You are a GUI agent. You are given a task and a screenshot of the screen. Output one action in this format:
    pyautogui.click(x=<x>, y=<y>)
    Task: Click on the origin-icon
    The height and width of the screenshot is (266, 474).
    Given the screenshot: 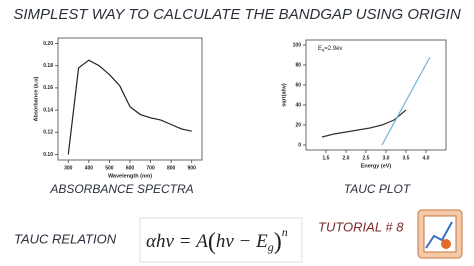 What is the action you would take?
    pyautogui.click(x=440, y=234)
    